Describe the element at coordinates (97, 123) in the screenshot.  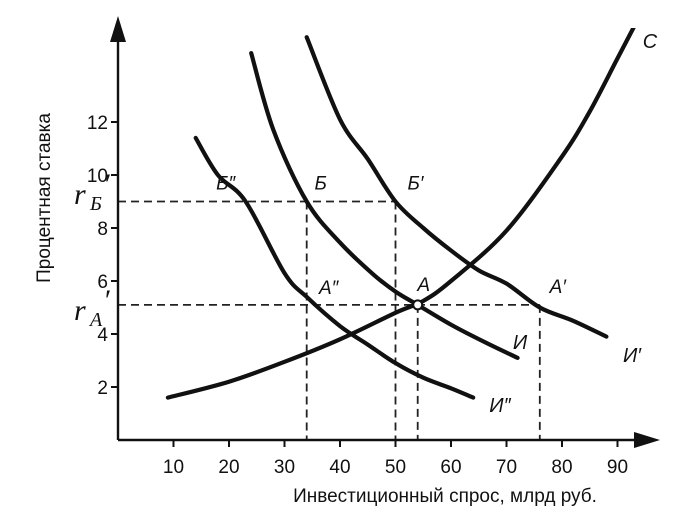
I see `y-tick-label-12: 12` at that location.